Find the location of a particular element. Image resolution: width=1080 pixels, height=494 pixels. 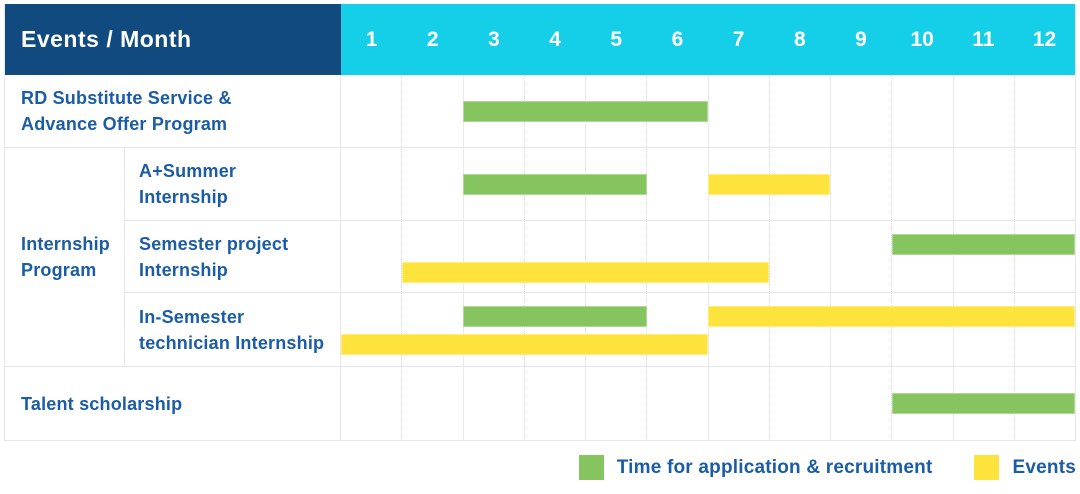

month-header-2: 2 is located at coordinates (432, 39).